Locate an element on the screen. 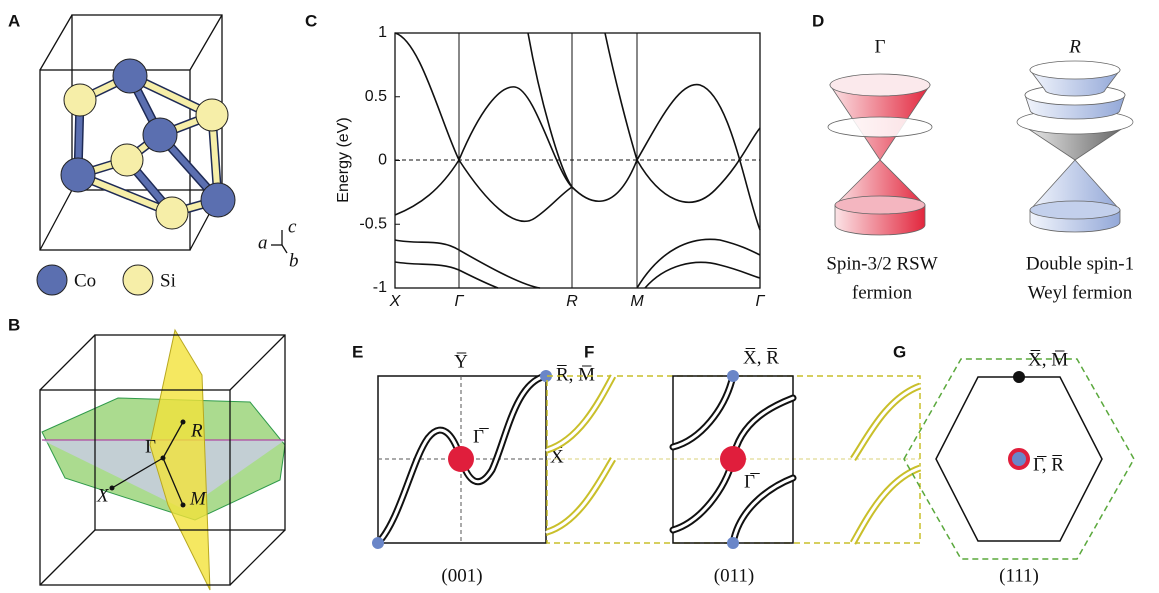 The width and height of the screenshot is (1159, 593). band-structure is located at coordinates (577, 160).